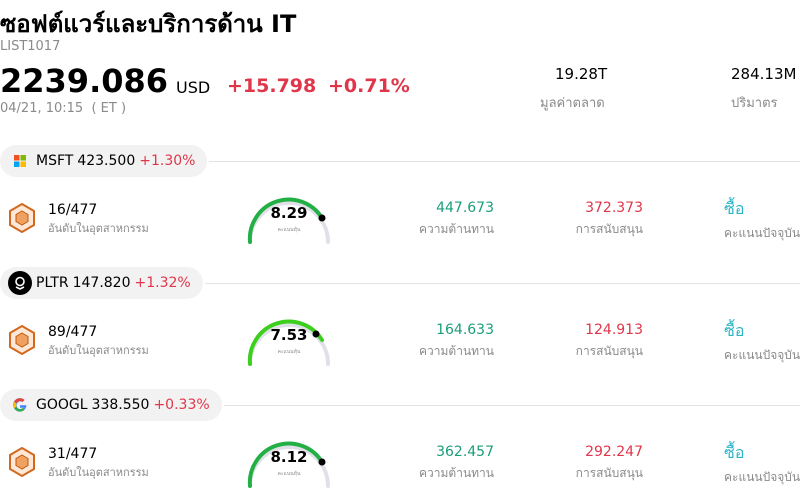 The image size is (800, 499). I want to click on volume: 284.13M, so click(764, 74).